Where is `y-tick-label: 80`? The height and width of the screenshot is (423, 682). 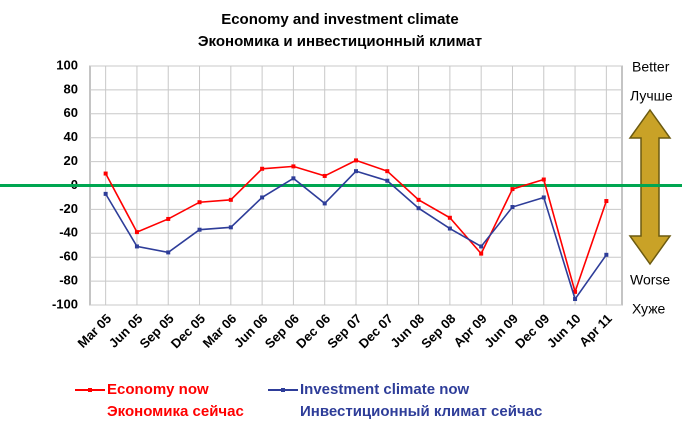
y-tick-label: 80 is located at coordinates (71, 88).